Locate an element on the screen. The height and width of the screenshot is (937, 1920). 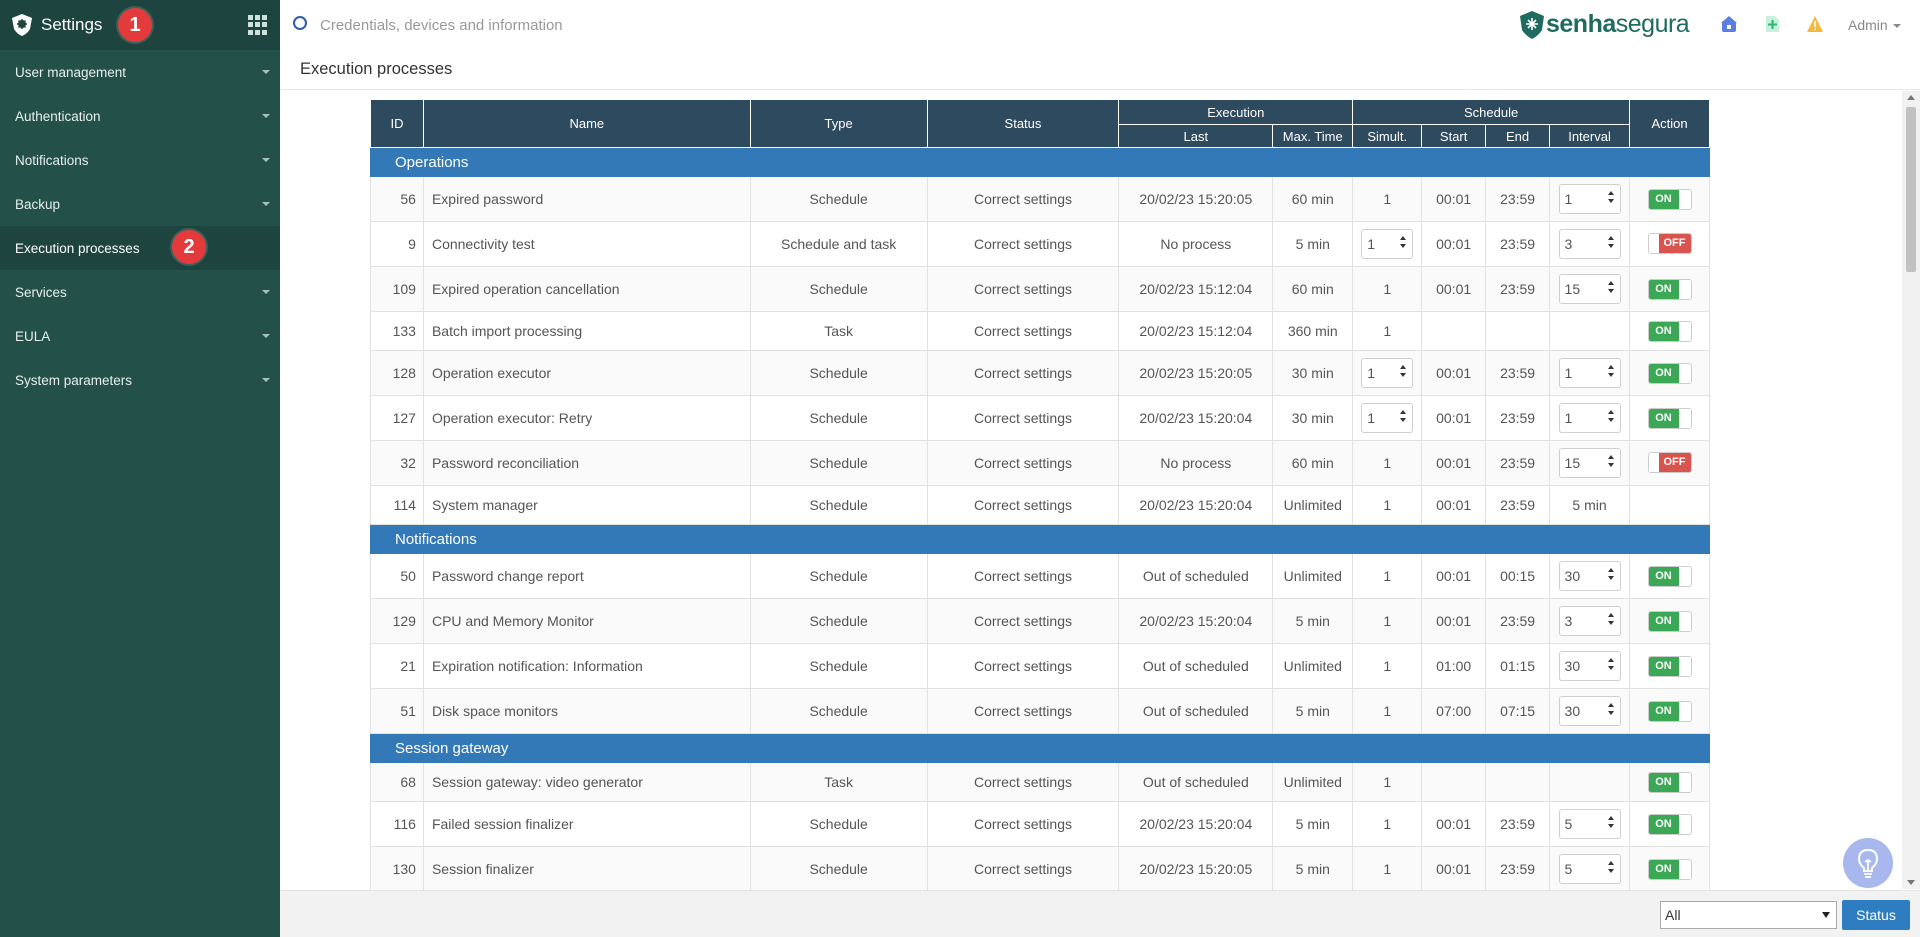
grid-icon is located at coordinates (258, 25).